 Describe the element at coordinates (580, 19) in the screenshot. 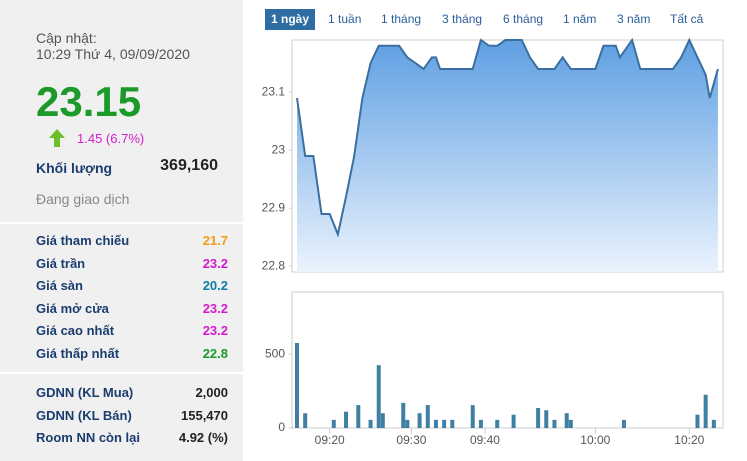

I see `tab: 1 năm` at that location.